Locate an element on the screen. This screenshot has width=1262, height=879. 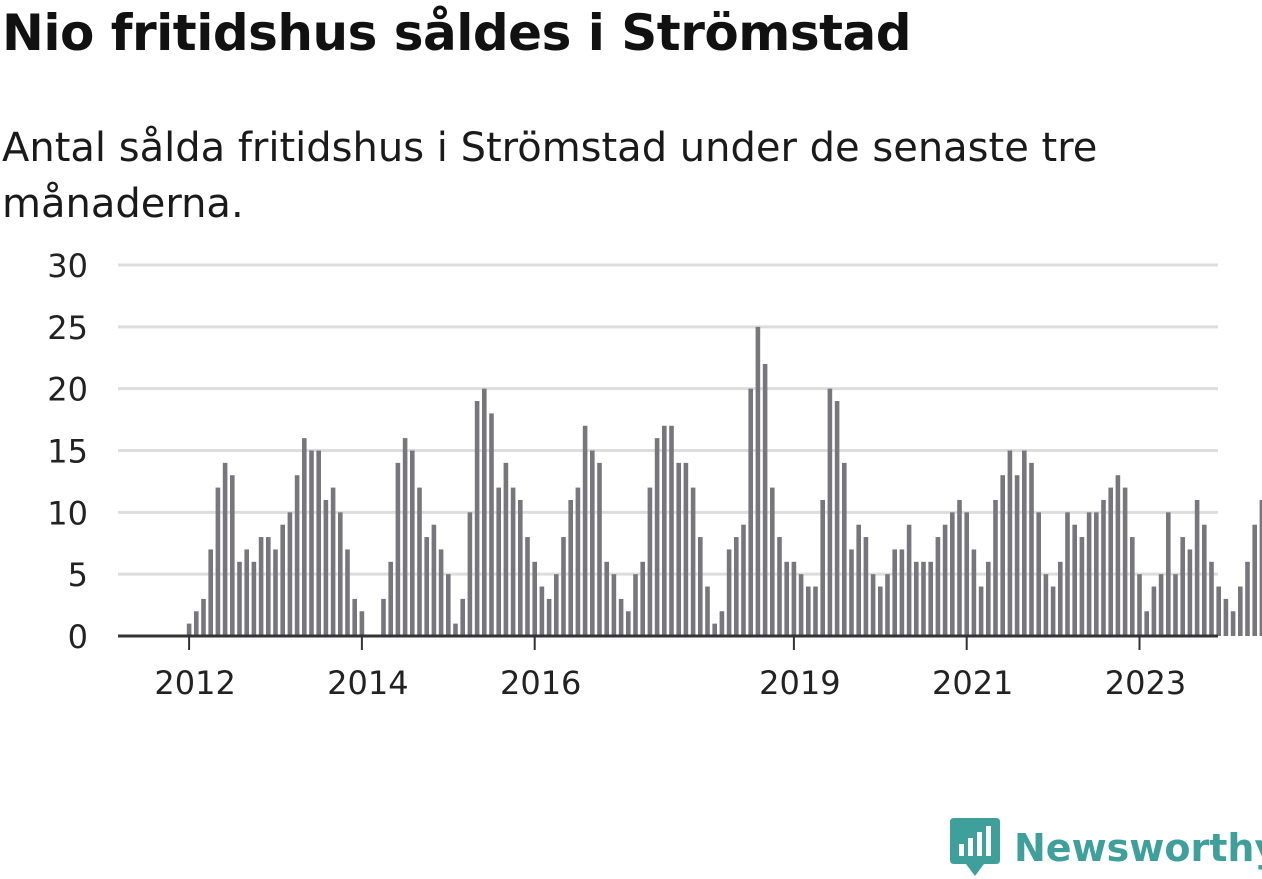
y-tick-label: 30 is located at coordinates (67, 266).